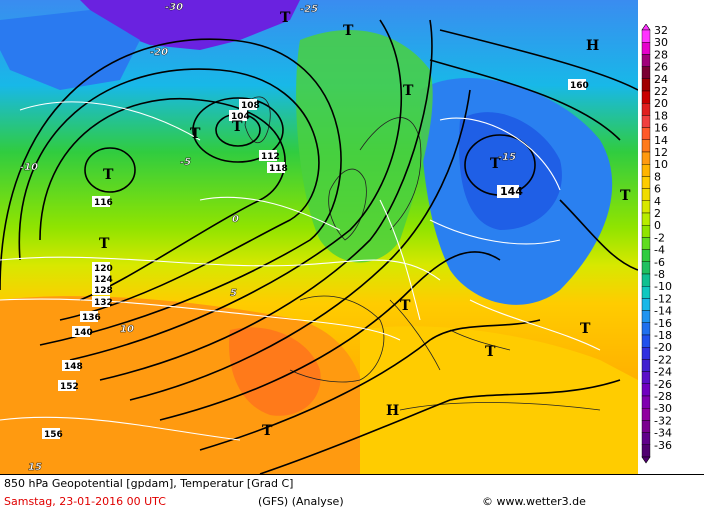  Describe the element at coordinates (661, 103) in the screenshot. I see `legend-label: 20` at that location.